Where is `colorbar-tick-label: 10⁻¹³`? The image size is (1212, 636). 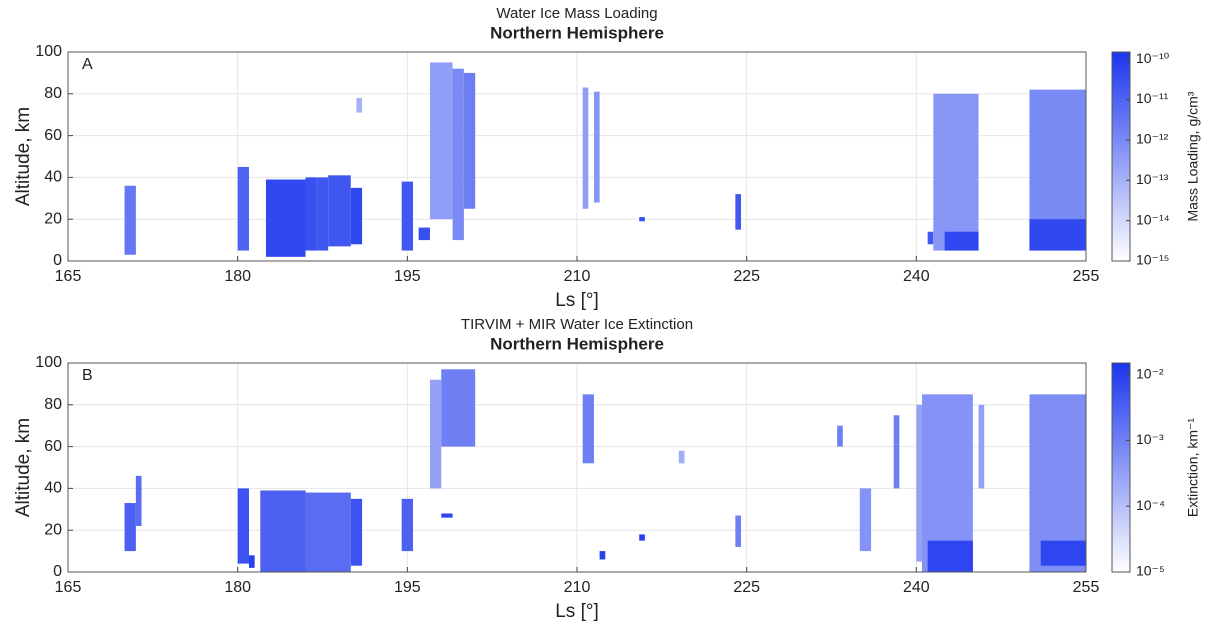 colorbar-tick-label: 10⁻¹³ is located at coordinates (1152, 179).